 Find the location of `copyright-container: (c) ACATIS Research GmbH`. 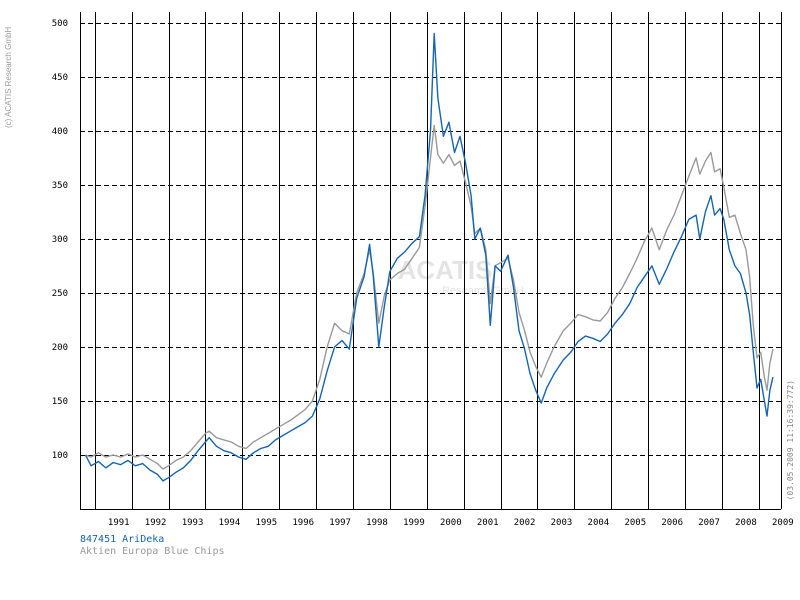

copyright-container: (c) ACATIS Research GmbH is located at coordinates (8, 77).